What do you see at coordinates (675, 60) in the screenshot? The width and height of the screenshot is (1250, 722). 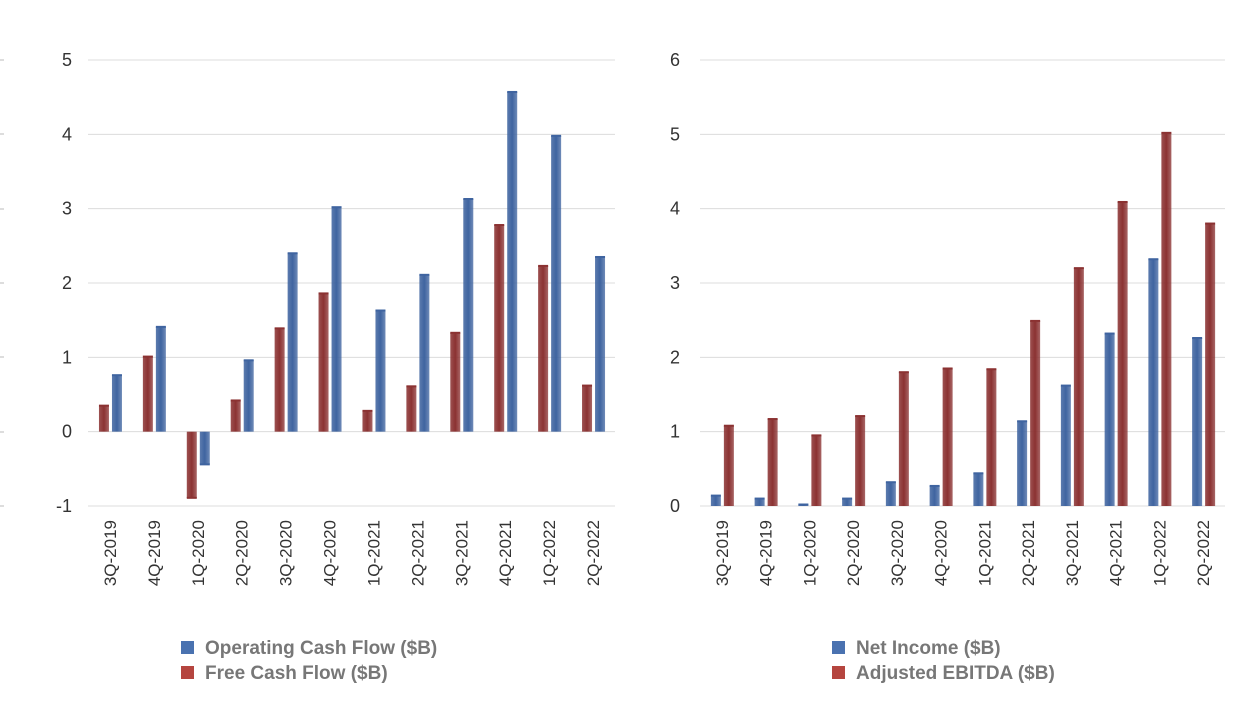 I see `y-tick-label: 6` at bounding box center [675, 60].